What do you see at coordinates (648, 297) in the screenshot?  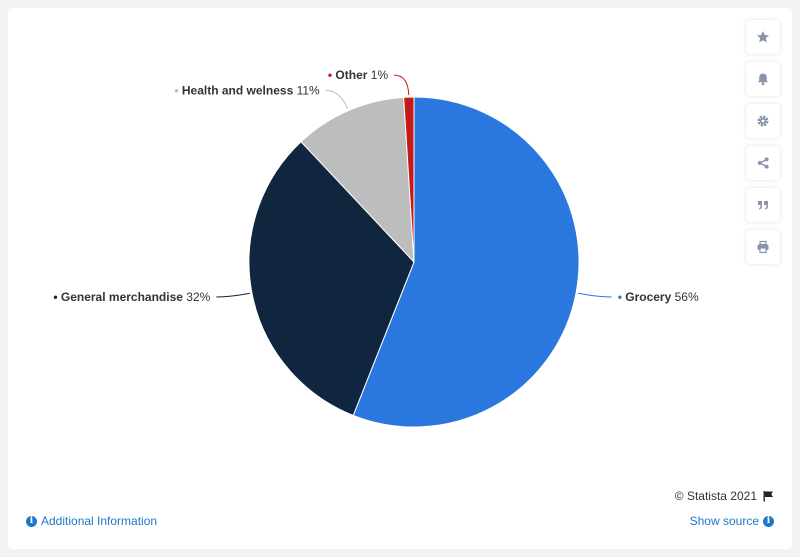 I see `slice-category: Grocery` at bounding box center [648, 297].